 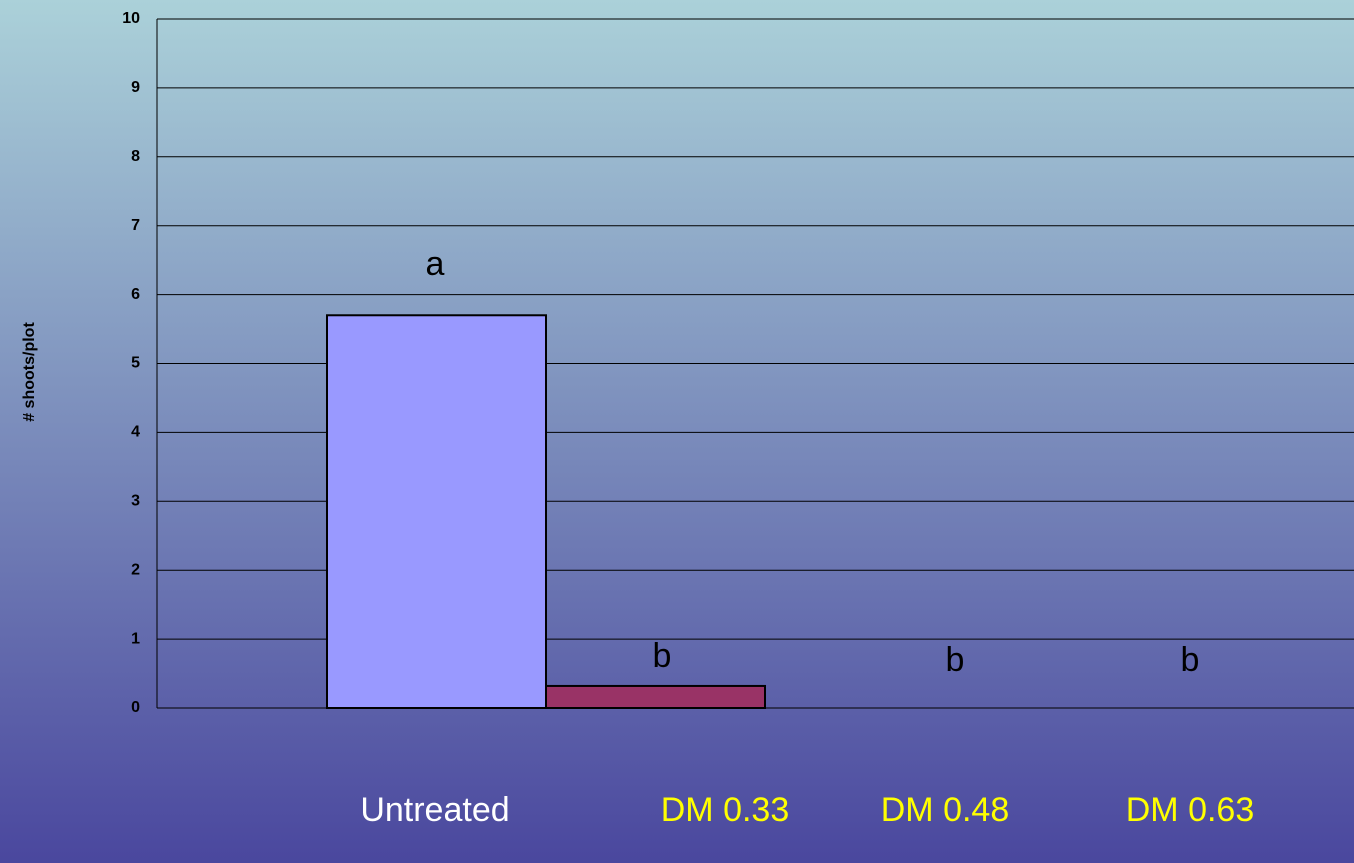 What do you see at coordinates (135, 501) in the screenshot?
I see `y-tick-label: 3` at bounding box center [135, 501].